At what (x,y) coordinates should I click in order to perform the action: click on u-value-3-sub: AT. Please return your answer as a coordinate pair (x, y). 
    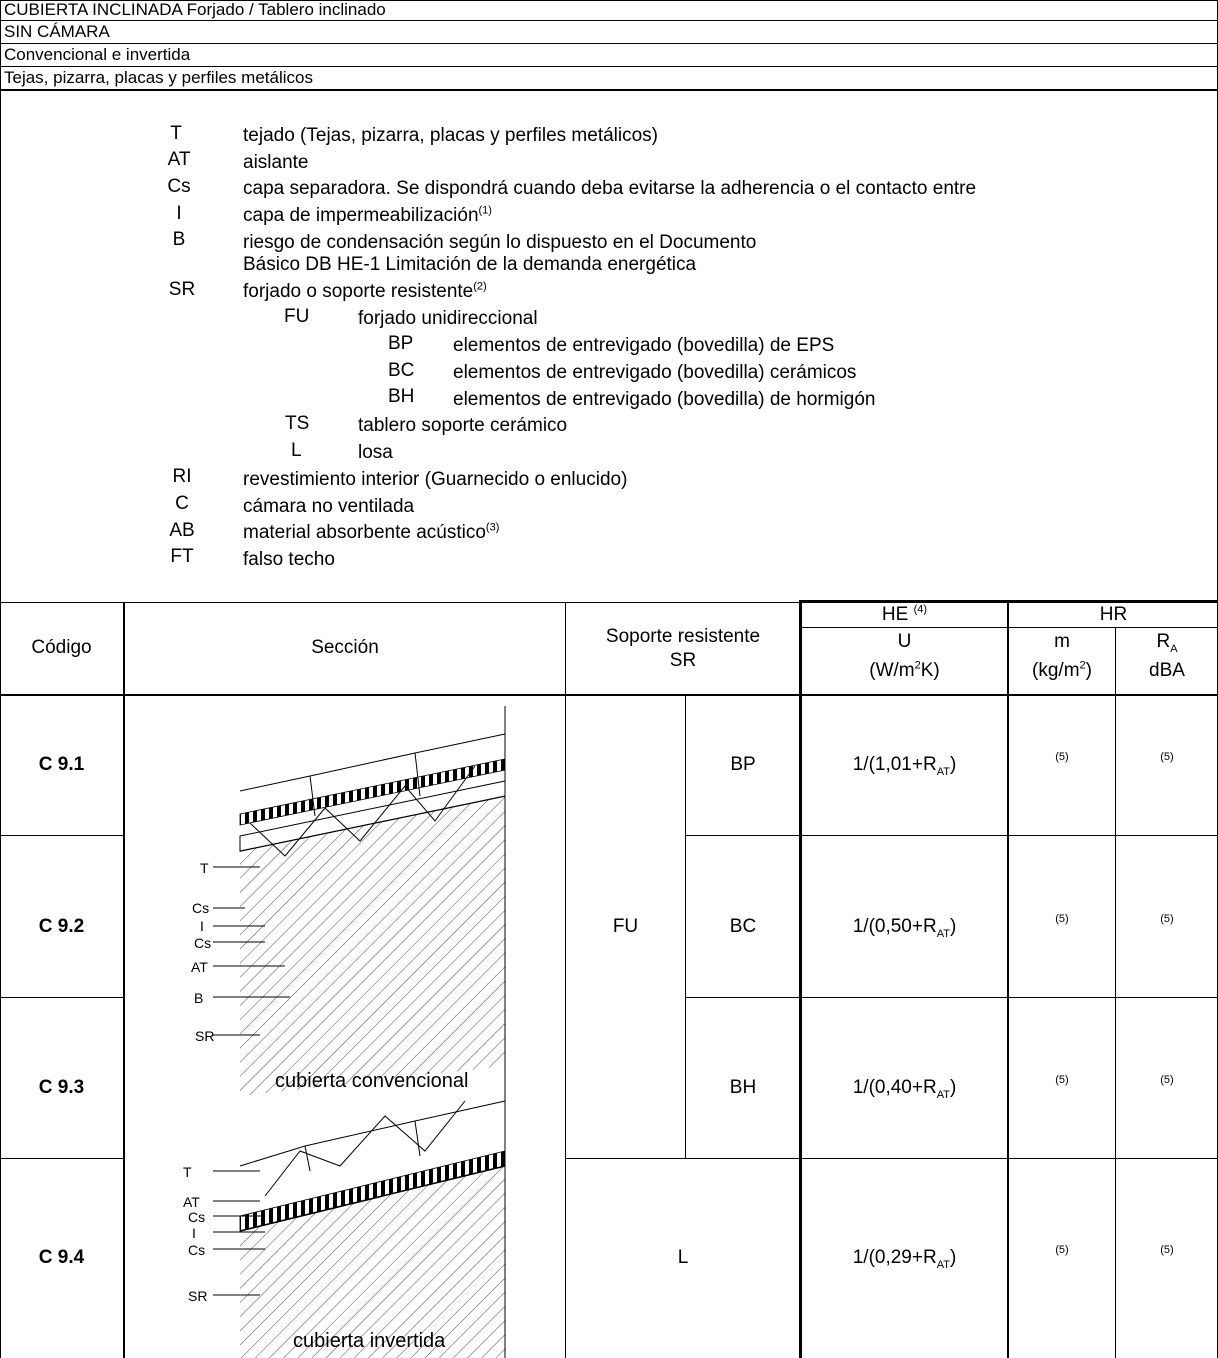
    Looking at the image, I should click on (943, 1094).